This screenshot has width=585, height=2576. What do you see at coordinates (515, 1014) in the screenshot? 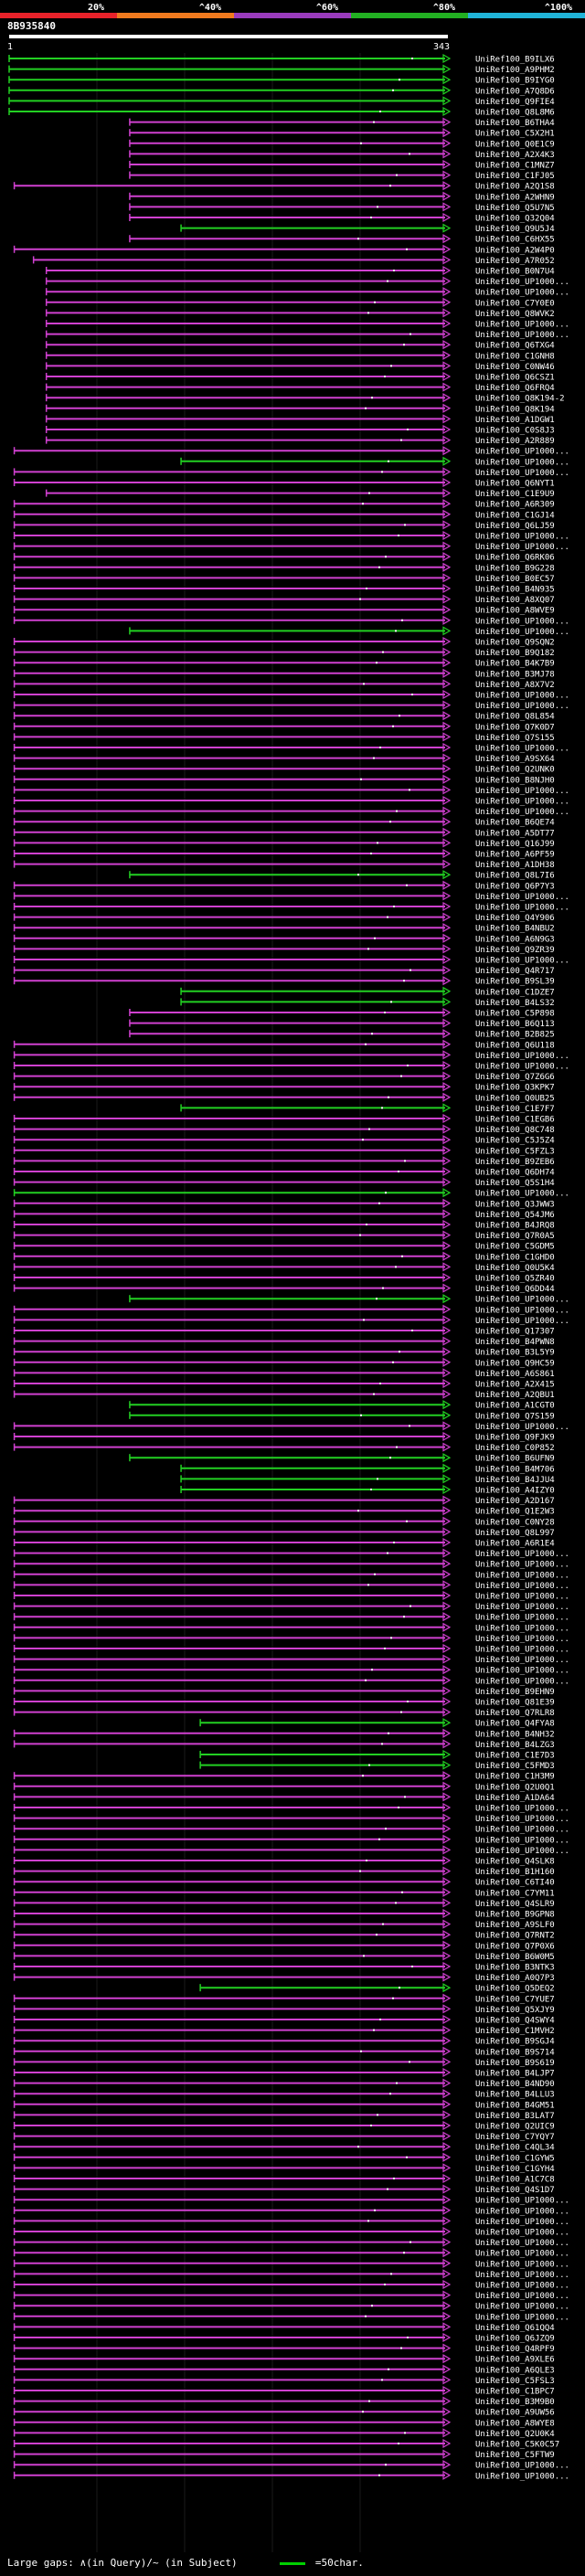
I see `hit-label: UniRef100_C5P898` at bounding box center [515, 1014].